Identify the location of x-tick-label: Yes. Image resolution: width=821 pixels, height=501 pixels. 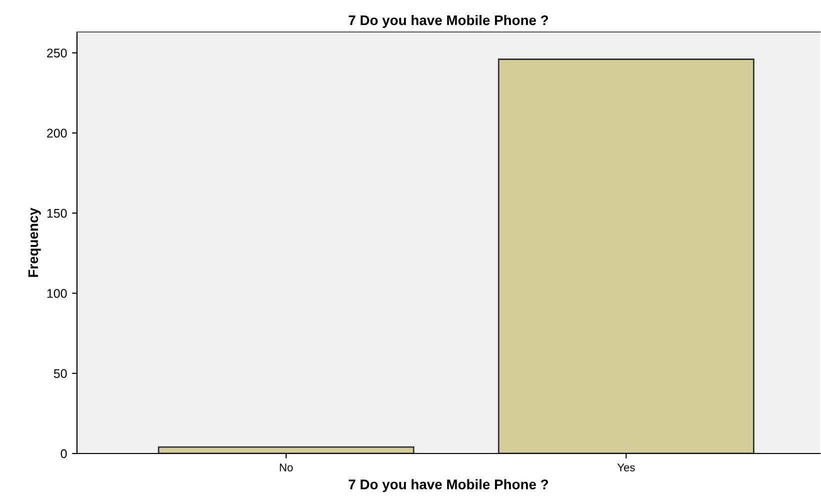
(626, 468).